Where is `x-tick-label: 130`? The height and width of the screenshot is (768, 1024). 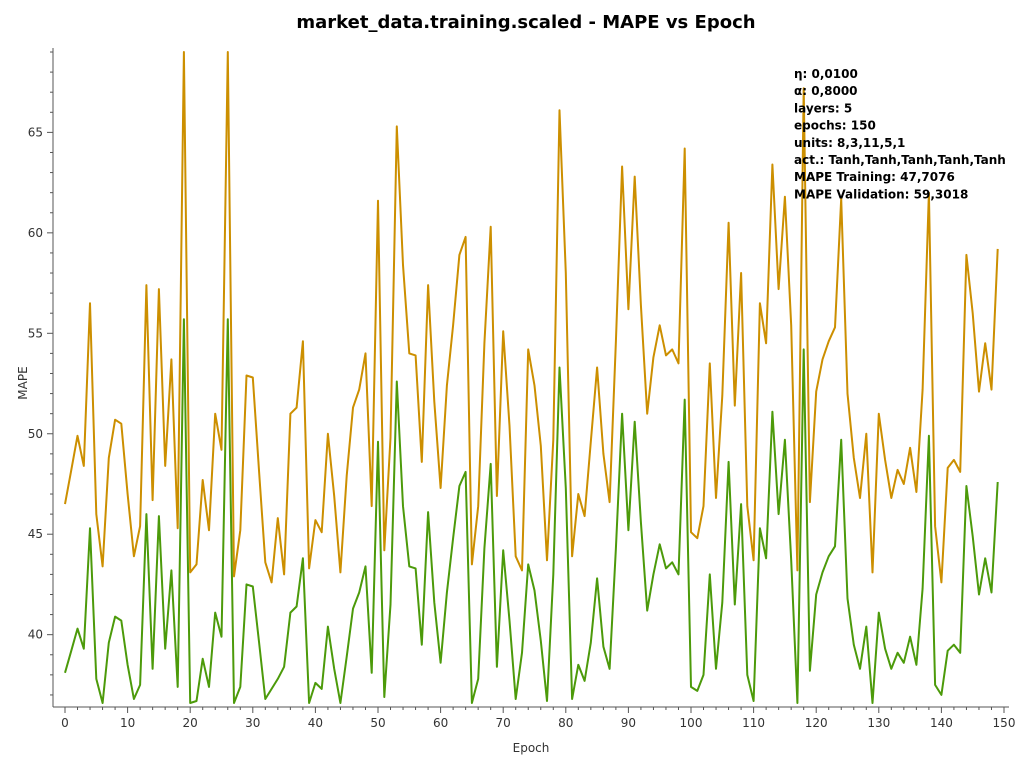 x-tick-label: 130 is located at coordinates (878, 723).